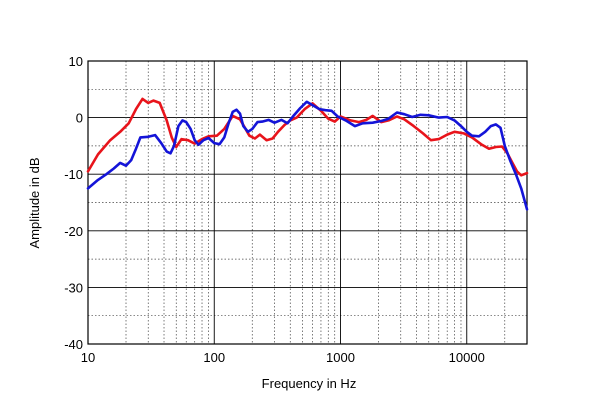 The height and width of the screenshot is (411, 600). I want to click on y-tick-label: -30, so click(73, 287).